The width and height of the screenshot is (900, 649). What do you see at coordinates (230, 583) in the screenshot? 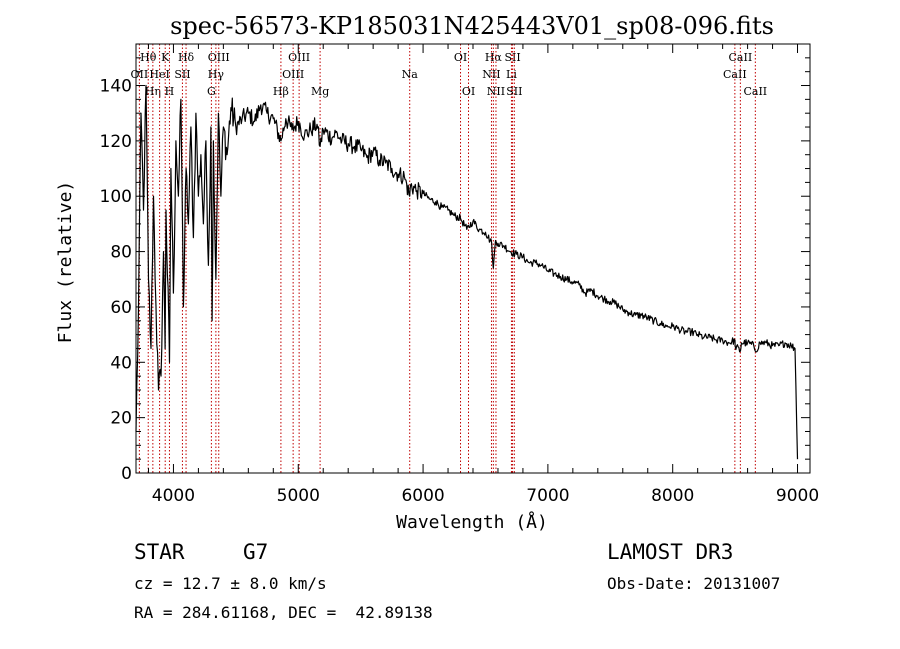
I see `redshift-readout: cz = 12.7 ± 8.0 km/s` at bounding box center [230, 583].